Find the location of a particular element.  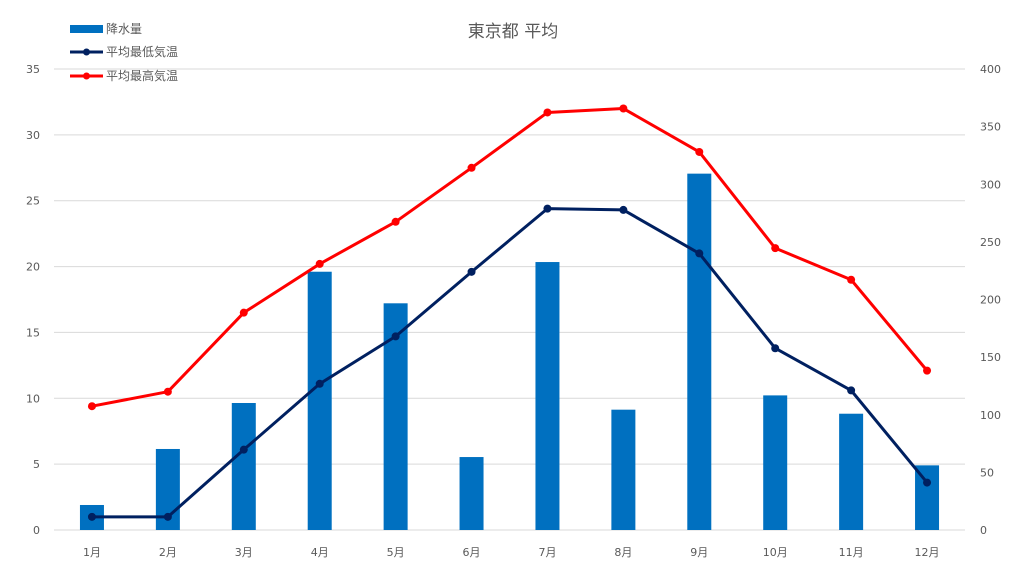

y-axis-right: 0 50 100 150 200 250 300 350 400 is located at coordinates (990, 300).